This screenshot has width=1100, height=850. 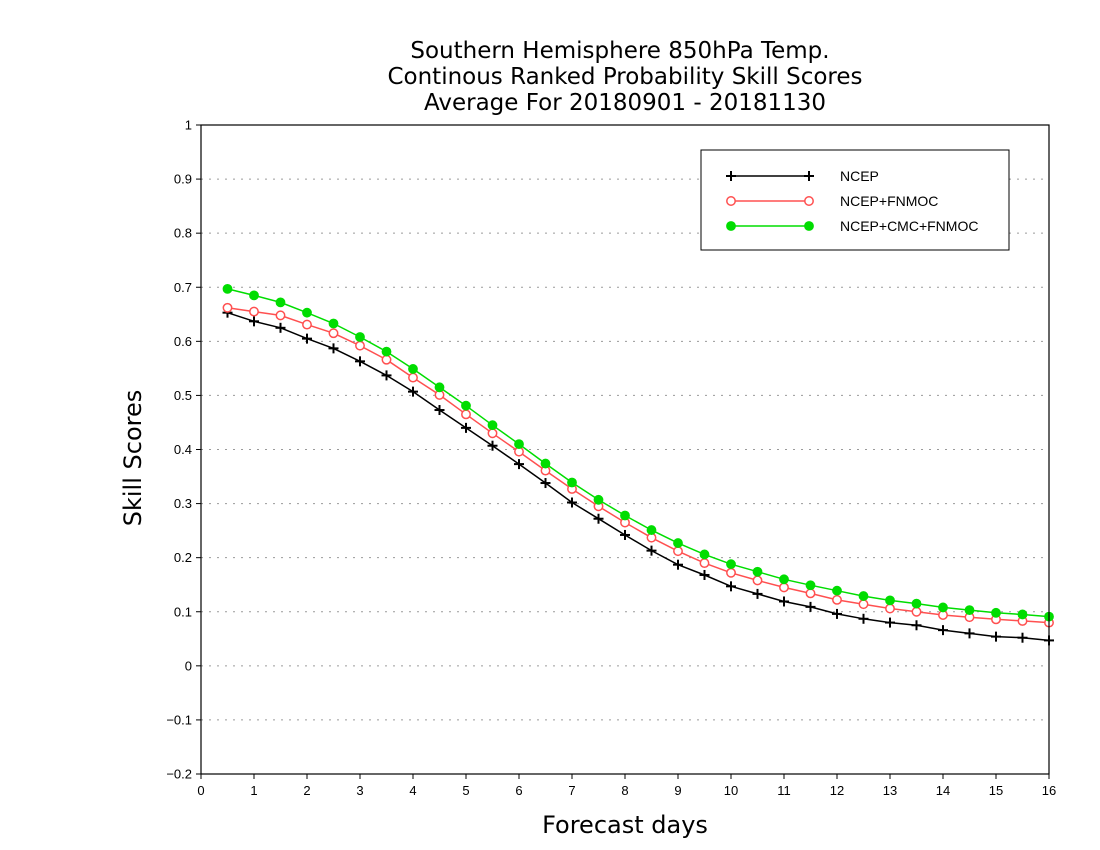 I want to click on x-tick-label: 13, so click(x=890, y=790).